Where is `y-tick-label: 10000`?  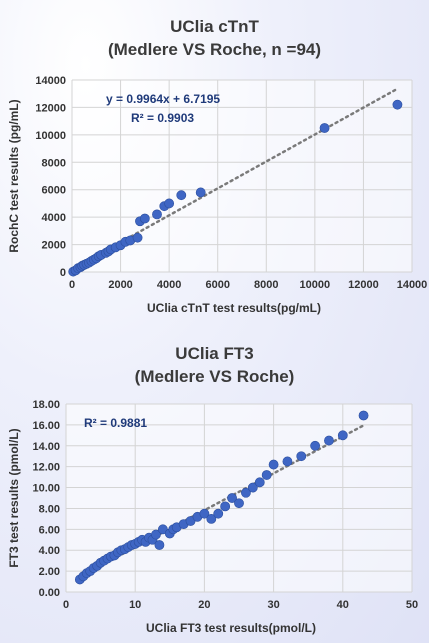 y-tick-label: 10000 is located at coordinates (50, 136).